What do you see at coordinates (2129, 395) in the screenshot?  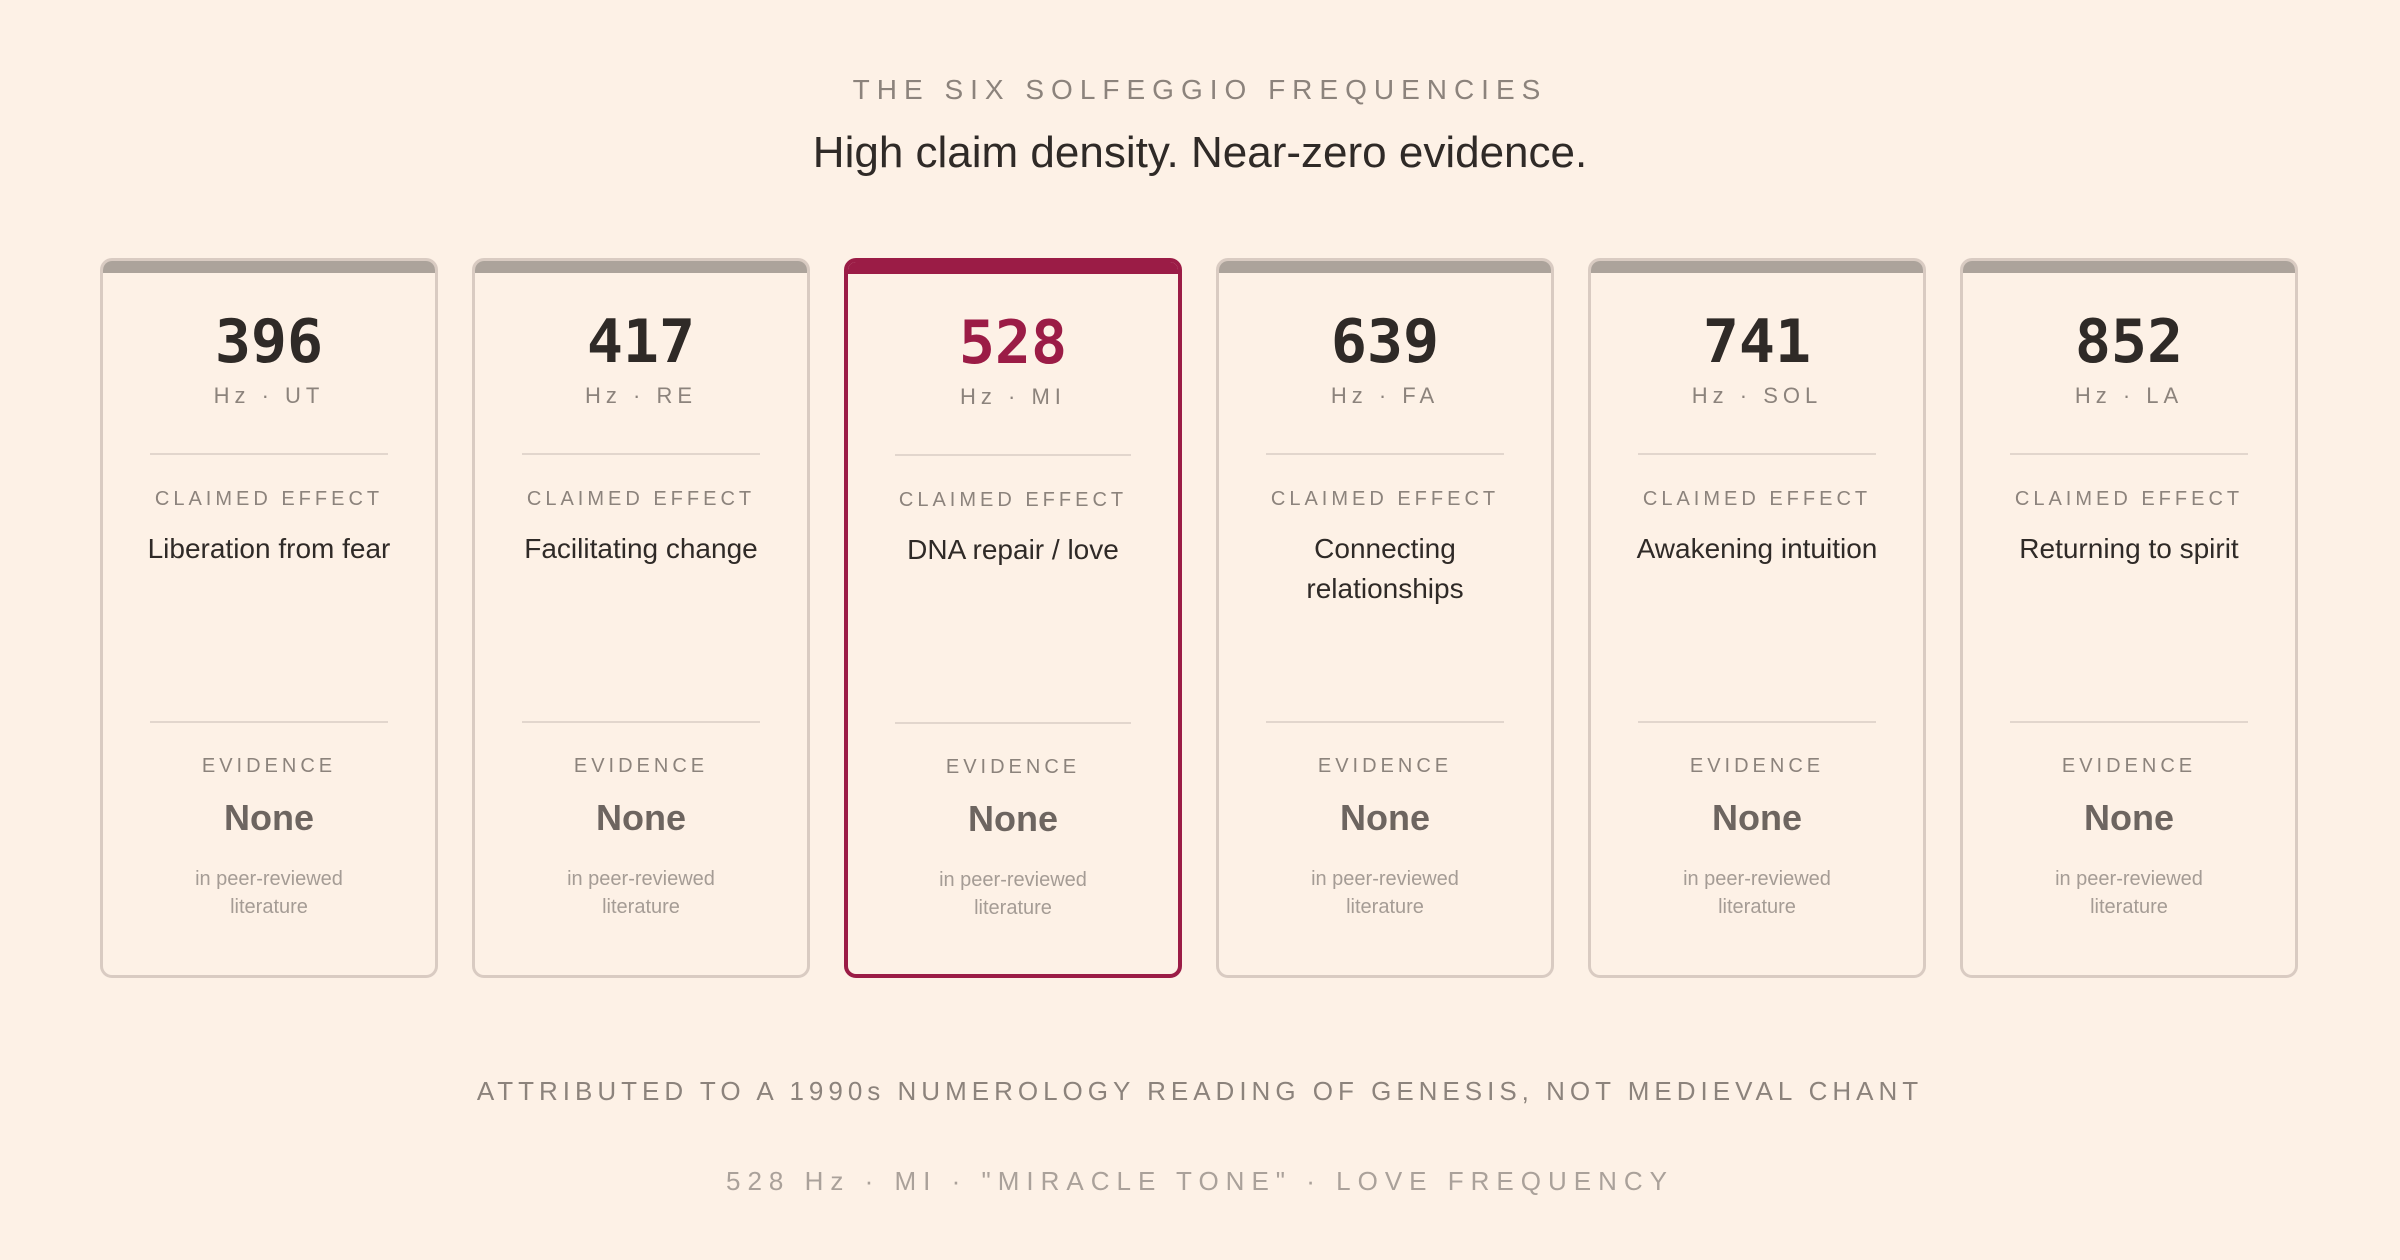 I see `card-note: Hz · LA` at bounding box center [2129, 395].